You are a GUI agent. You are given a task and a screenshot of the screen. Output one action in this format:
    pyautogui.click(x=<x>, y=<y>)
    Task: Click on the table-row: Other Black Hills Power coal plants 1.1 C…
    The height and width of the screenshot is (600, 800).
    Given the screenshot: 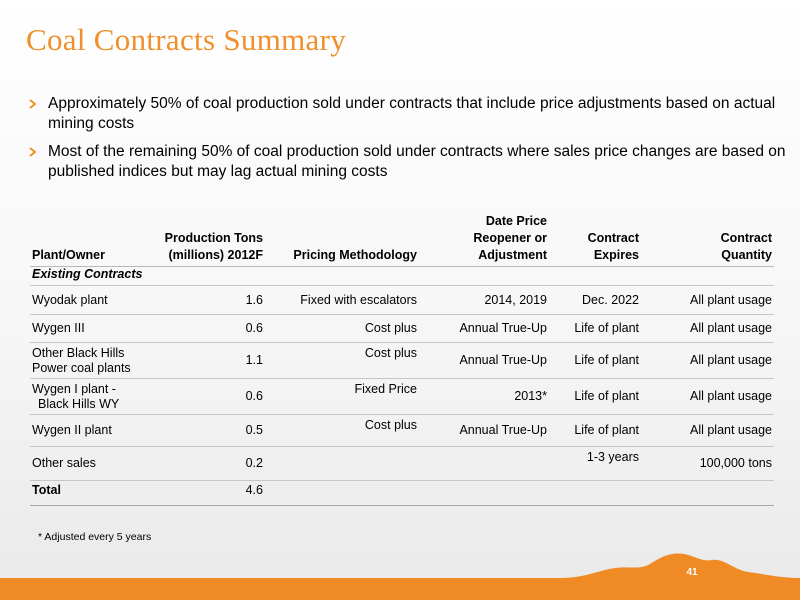 What is the action you would take?
    pyautogui.click(x=402, y=360)
    